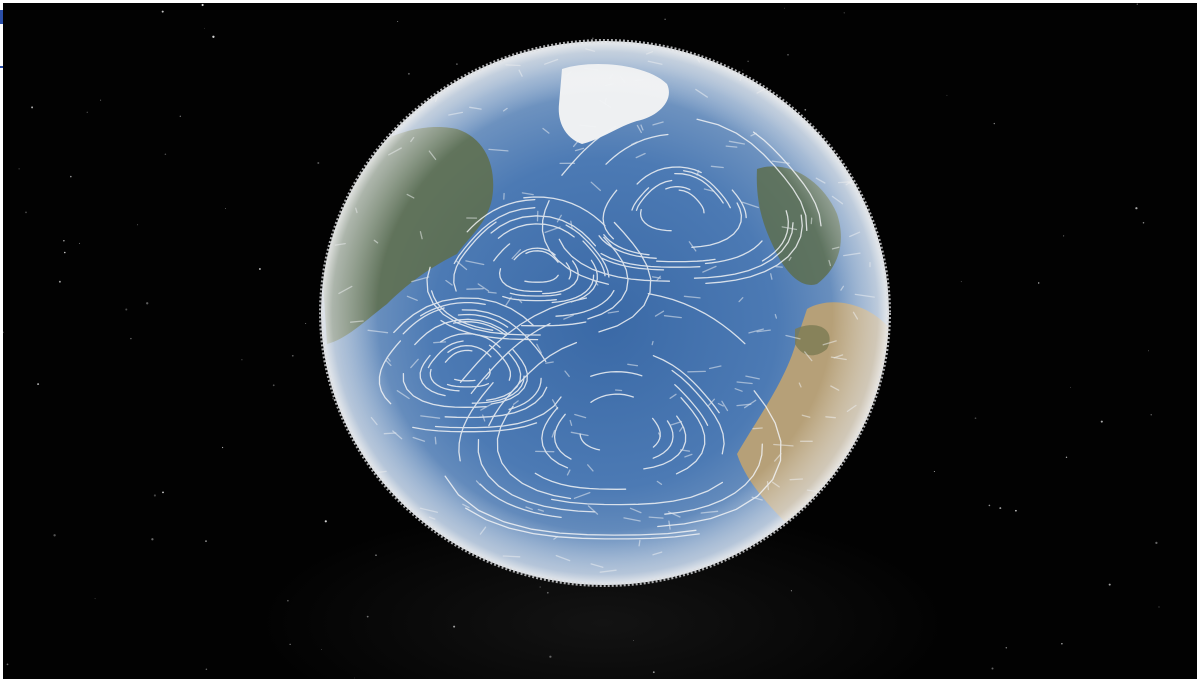  What do you see at coordinates (2, 17) in the screenshot?
I see `edge-artifact-top` at bounding box center [2, 17].